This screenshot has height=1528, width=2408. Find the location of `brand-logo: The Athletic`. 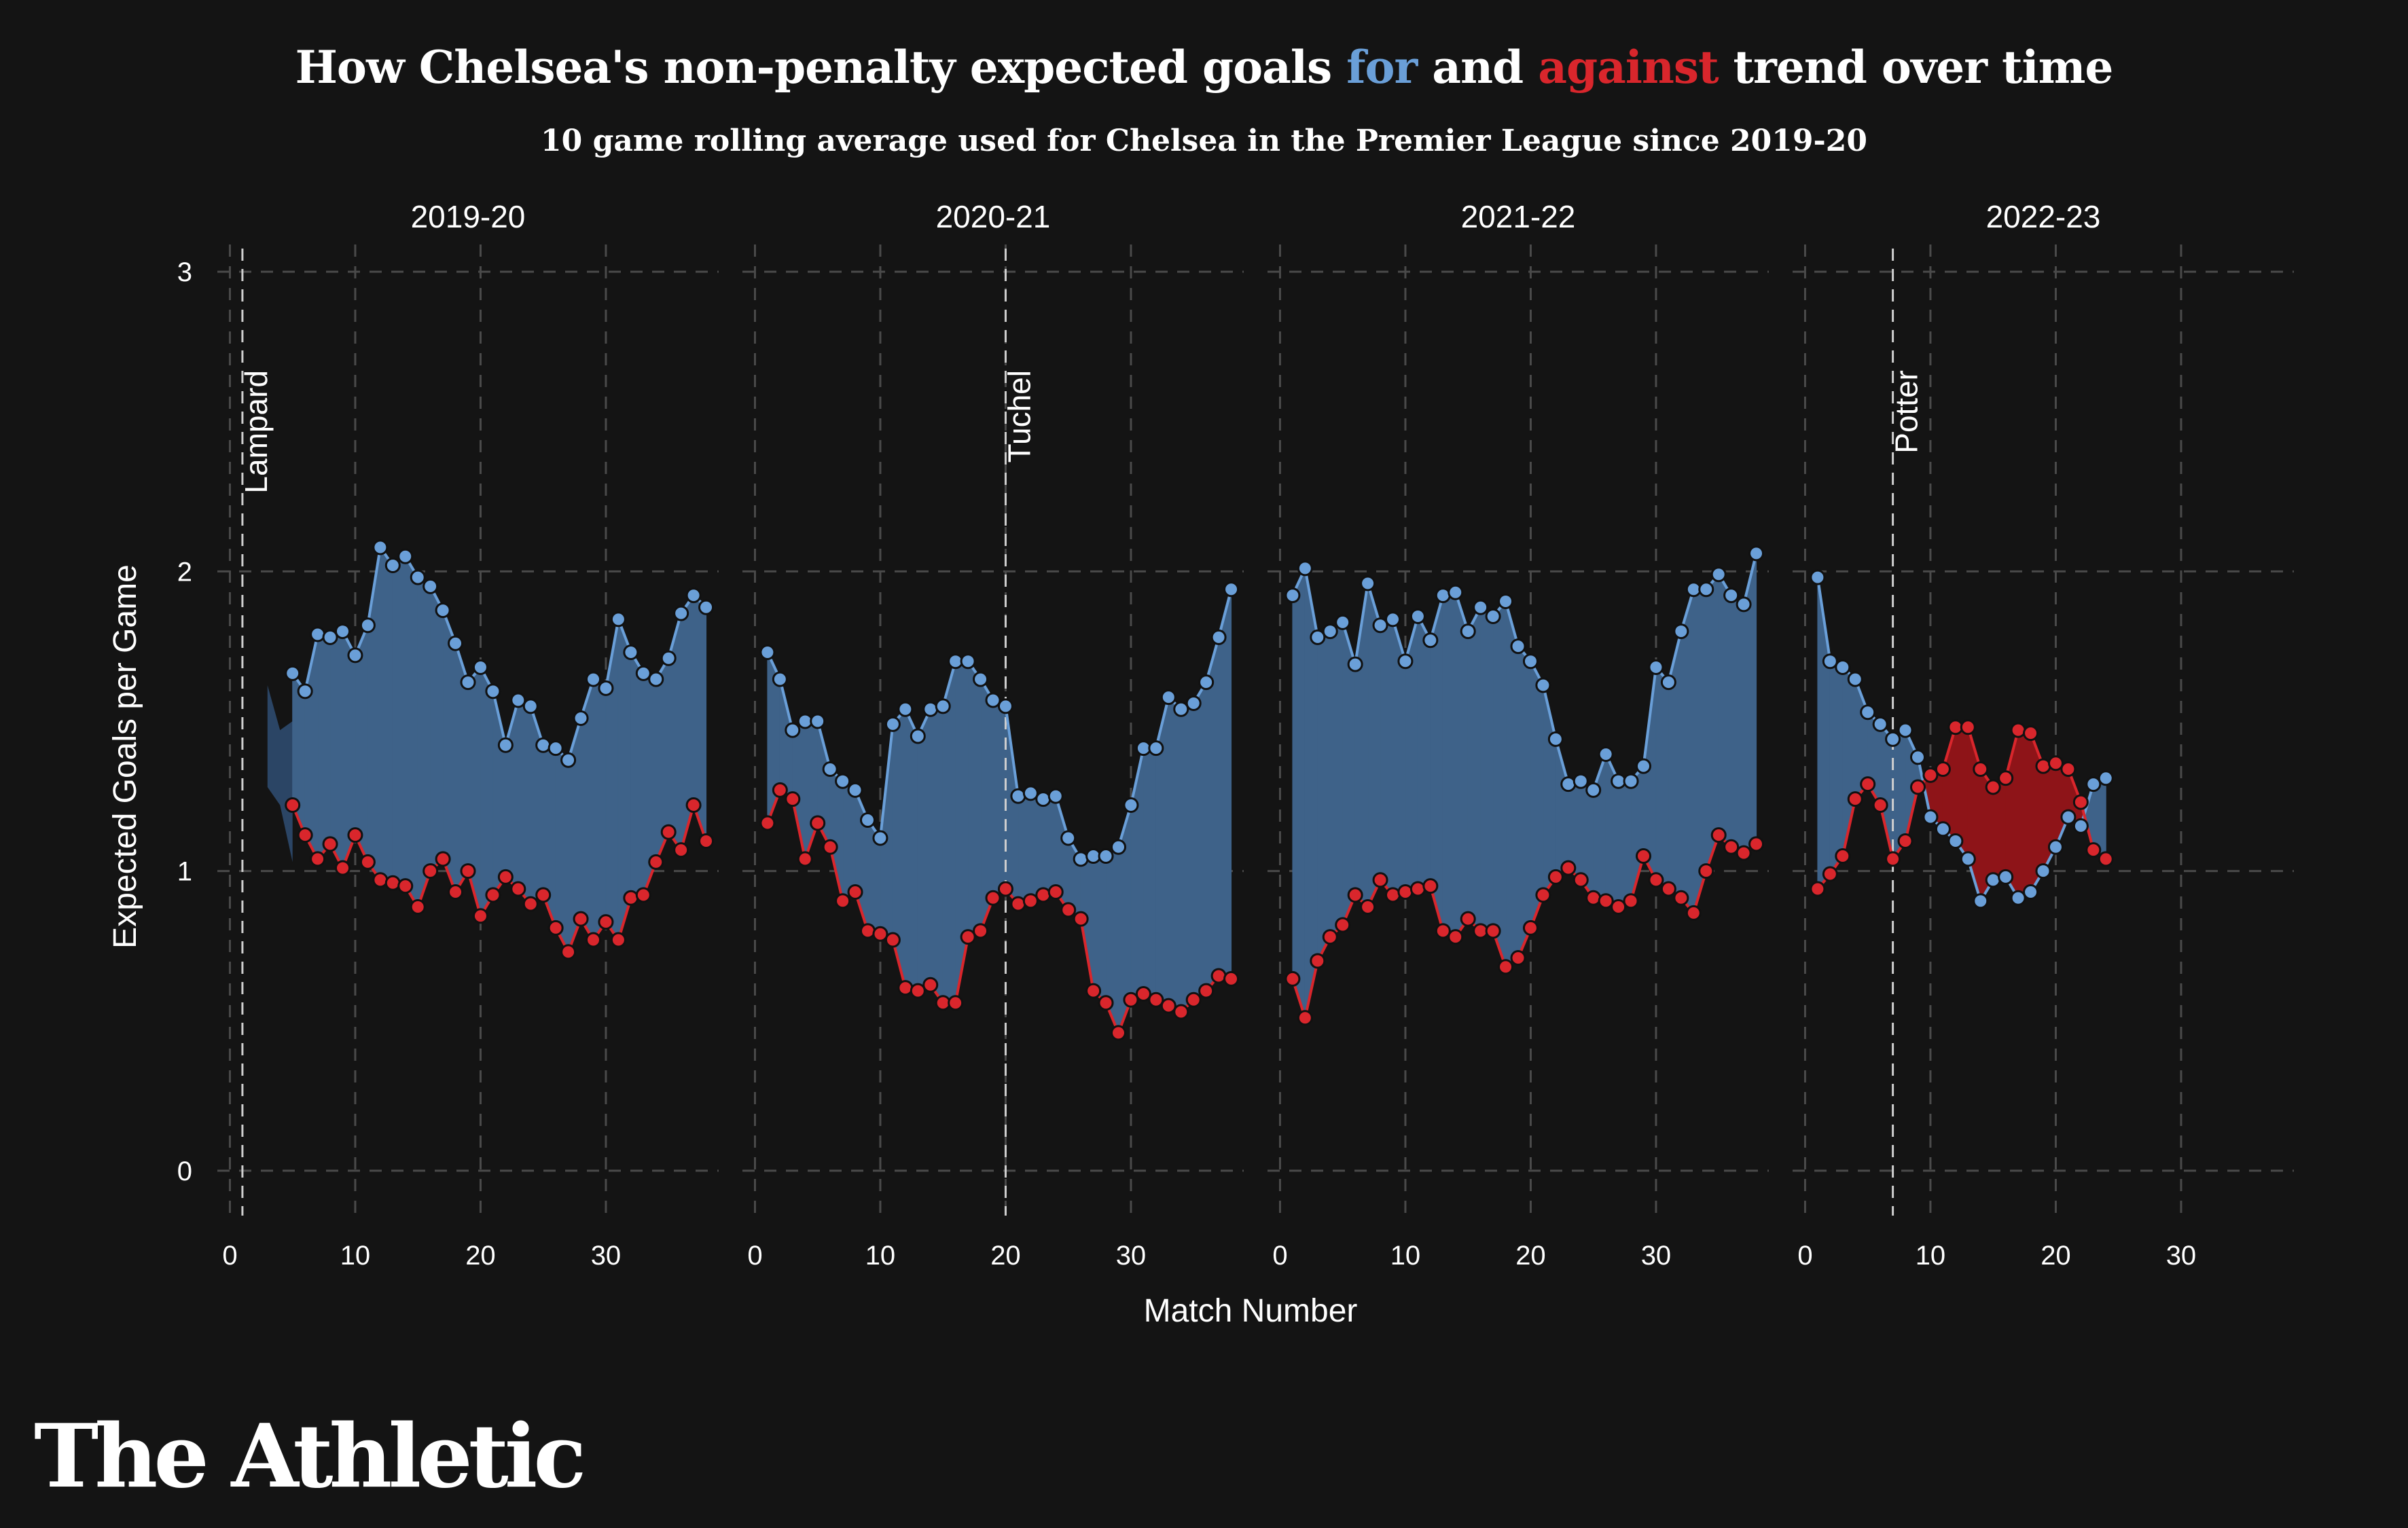

brand-logo: The Athletic is located at coordinates (310, 1457).